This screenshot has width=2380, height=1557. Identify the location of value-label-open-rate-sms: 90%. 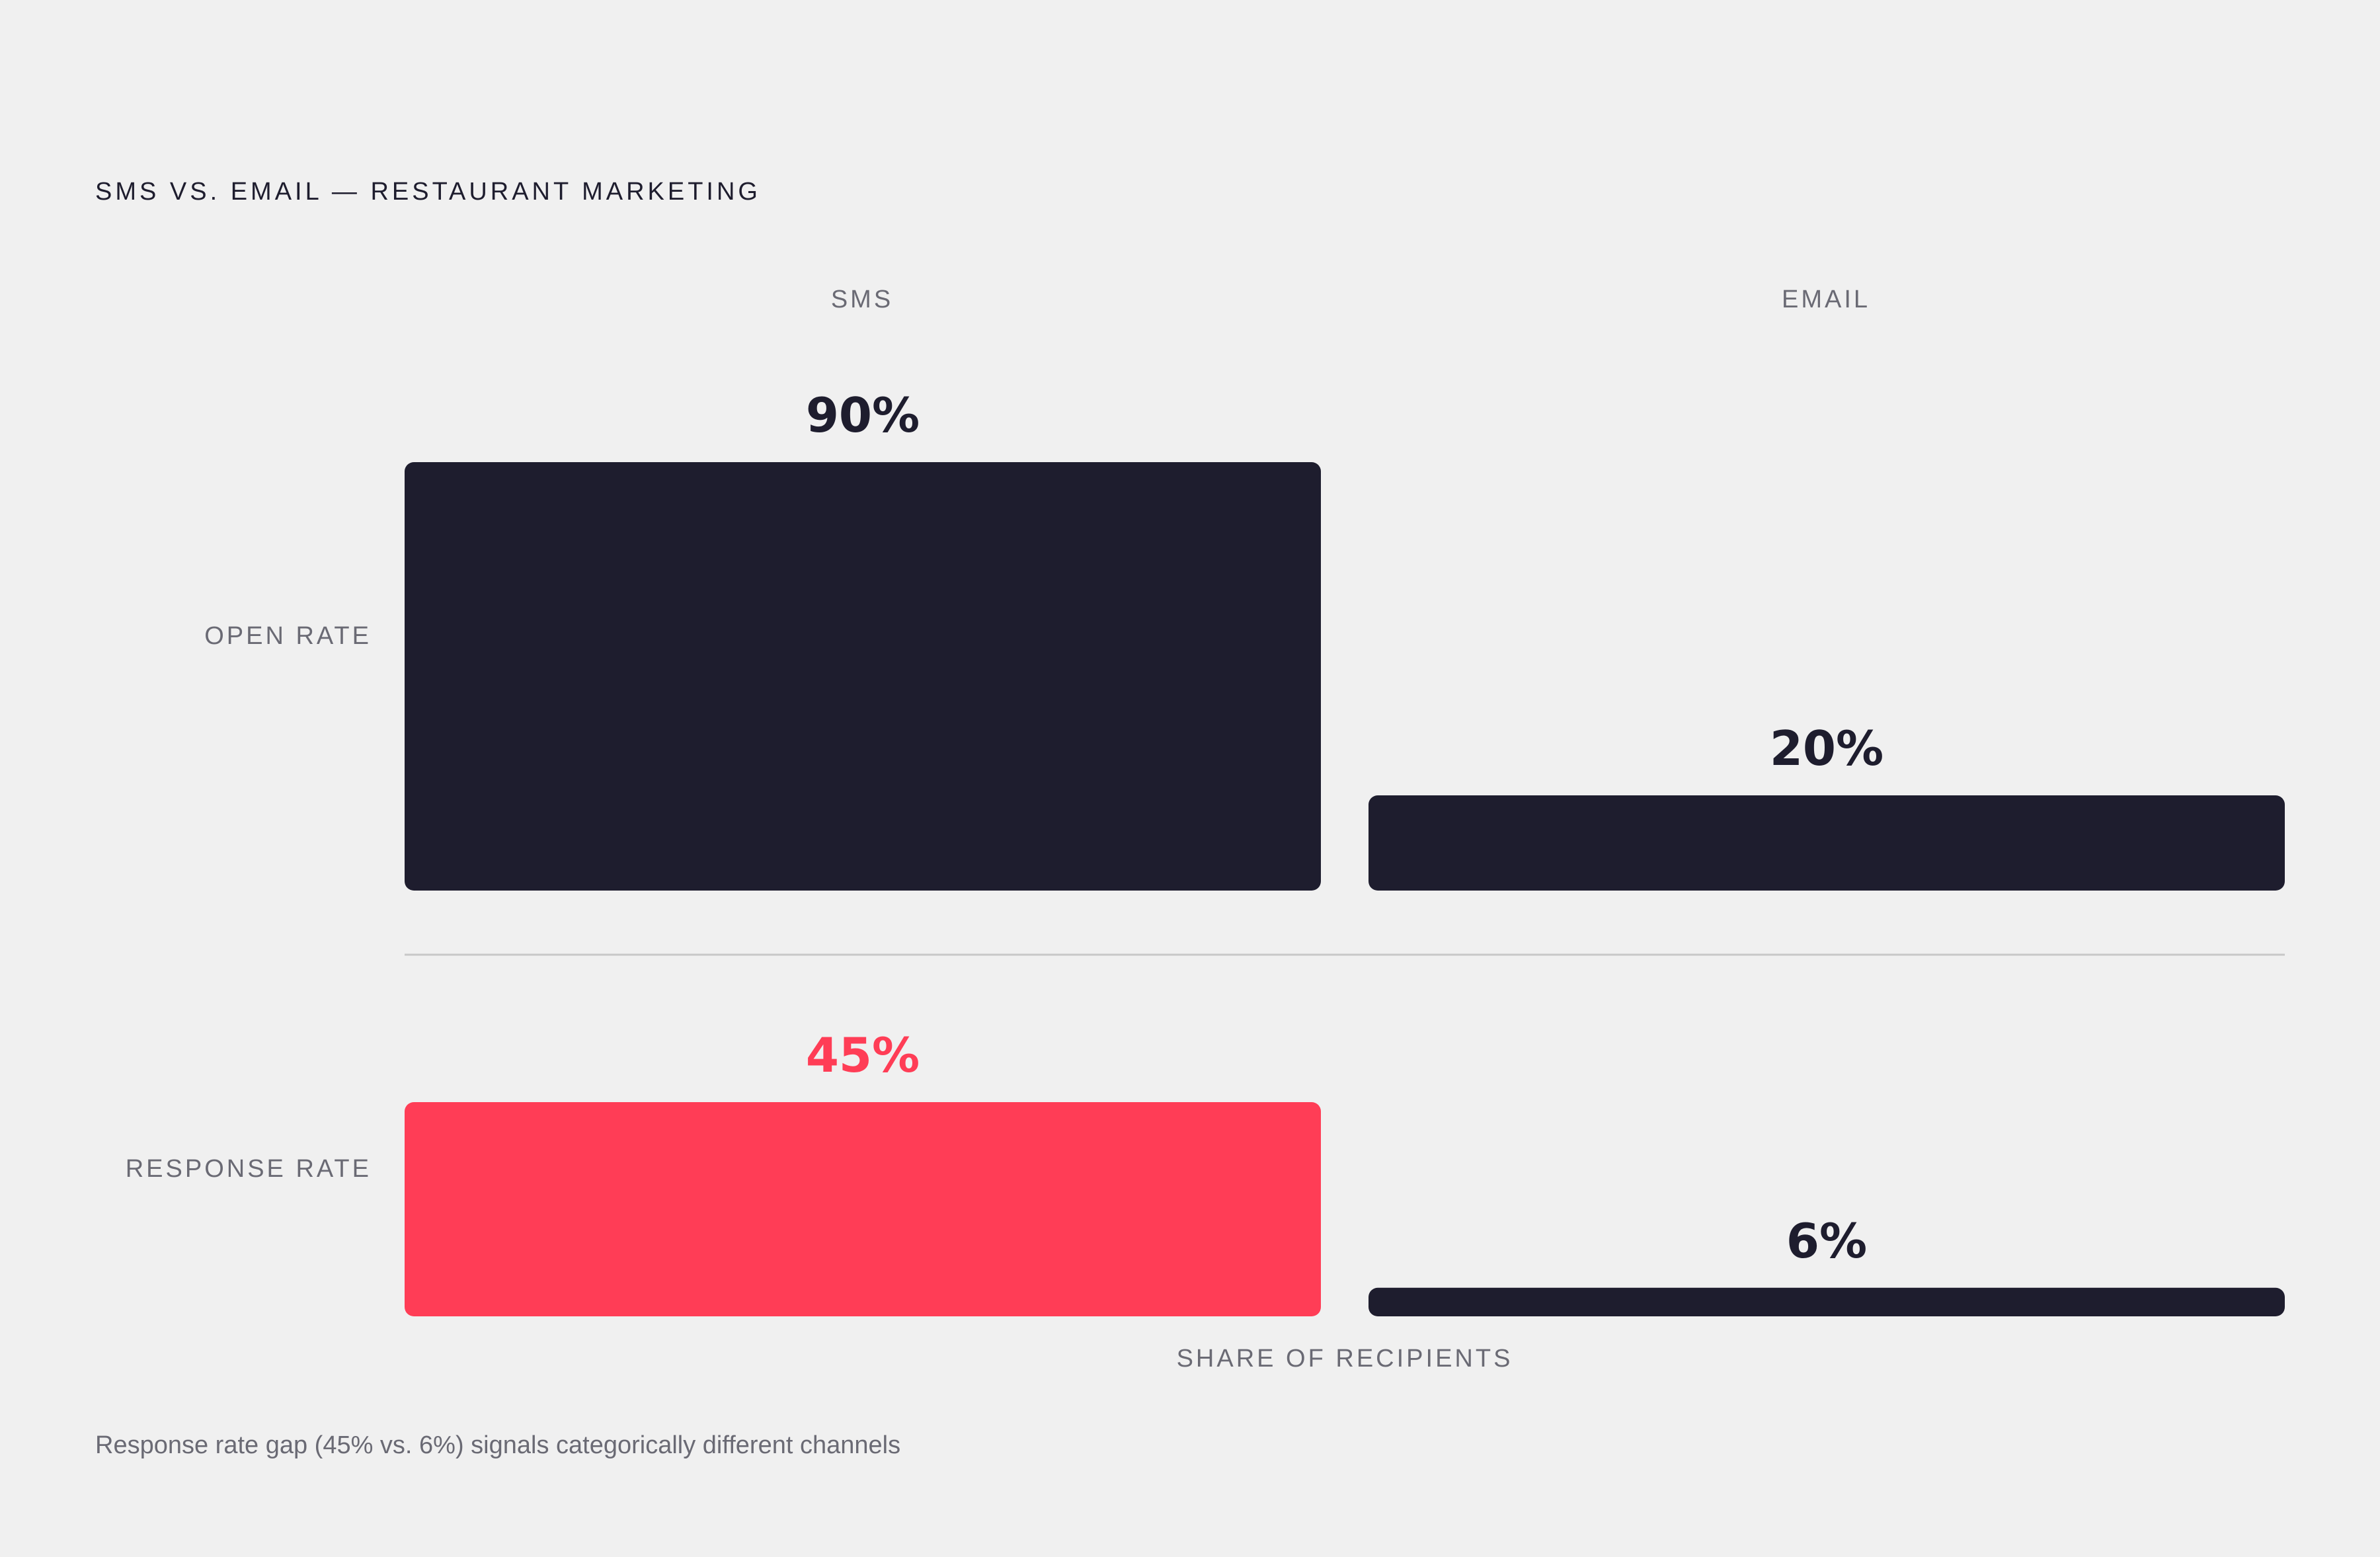
(863, 415).